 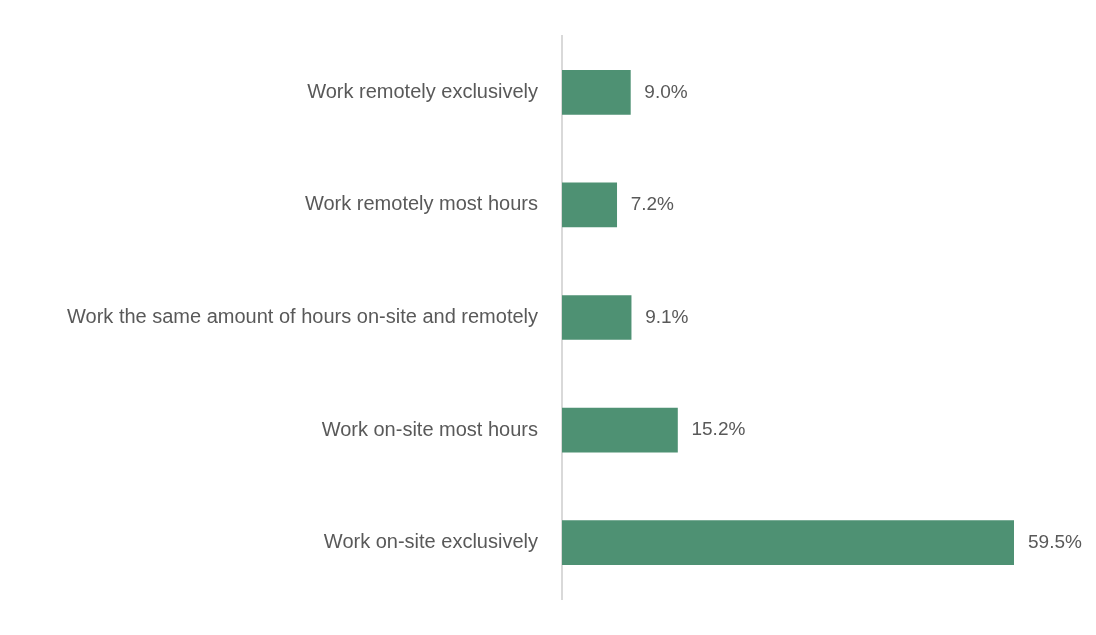 What do you see at coordinates (430, 541) in the screenshot?
I see `y-tick-label: Work on-site exclusively` at bounding box center [430, 541].